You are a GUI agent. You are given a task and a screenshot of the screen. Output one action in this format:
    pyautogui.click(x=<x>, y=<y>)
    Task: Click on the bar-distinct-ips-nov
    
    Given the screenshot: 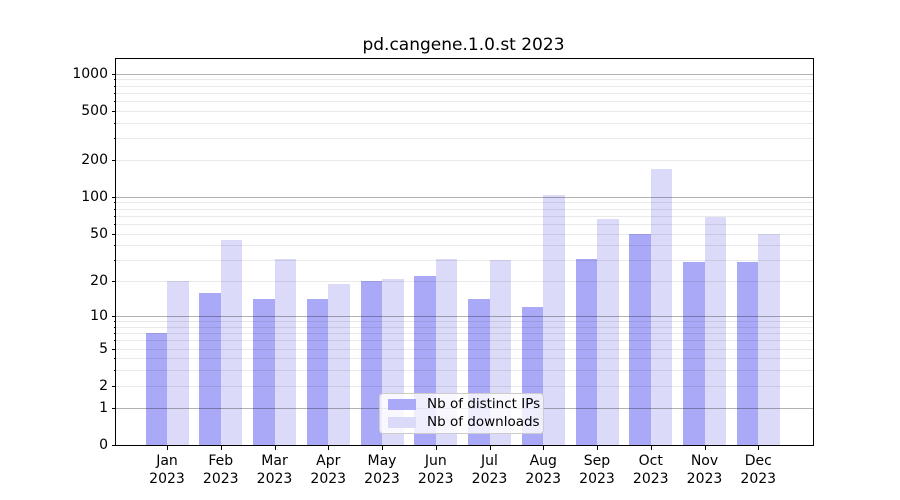 What is the action you would take?
    pyautogui.click(x=694, y=353)
    